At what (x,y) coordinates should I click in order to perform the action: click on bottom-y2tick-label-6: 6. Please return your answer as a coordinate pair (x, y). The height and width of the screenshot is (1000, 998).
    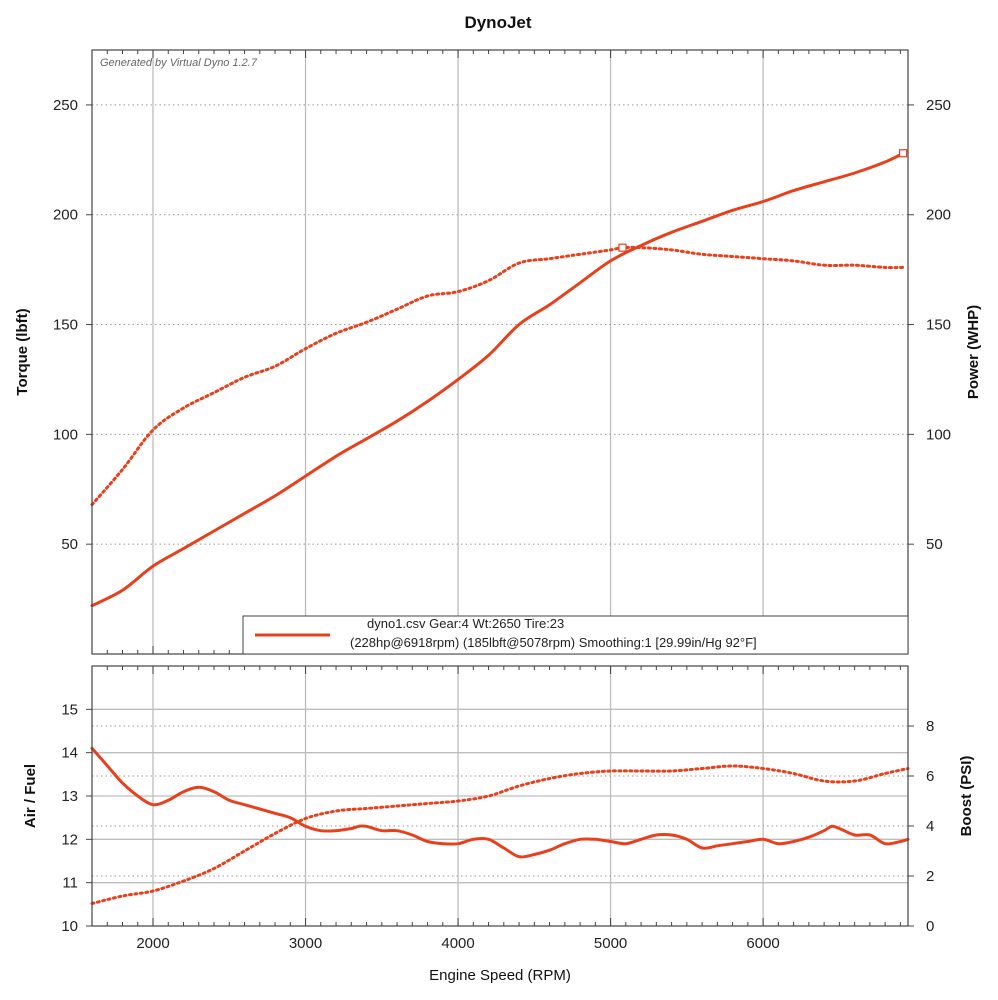
    Looking at the image, I should click on (930, 776).